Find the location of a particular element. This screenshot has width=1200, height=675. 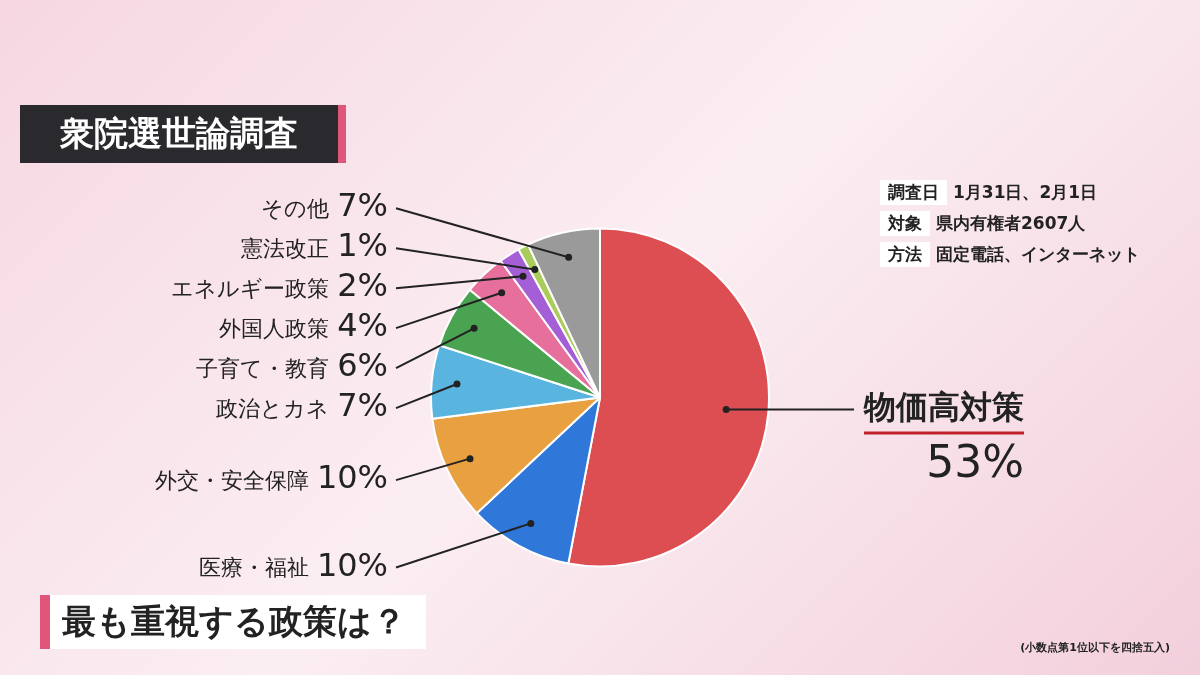

slice-label: 外国人政策 is located at coordinates (274, 328).